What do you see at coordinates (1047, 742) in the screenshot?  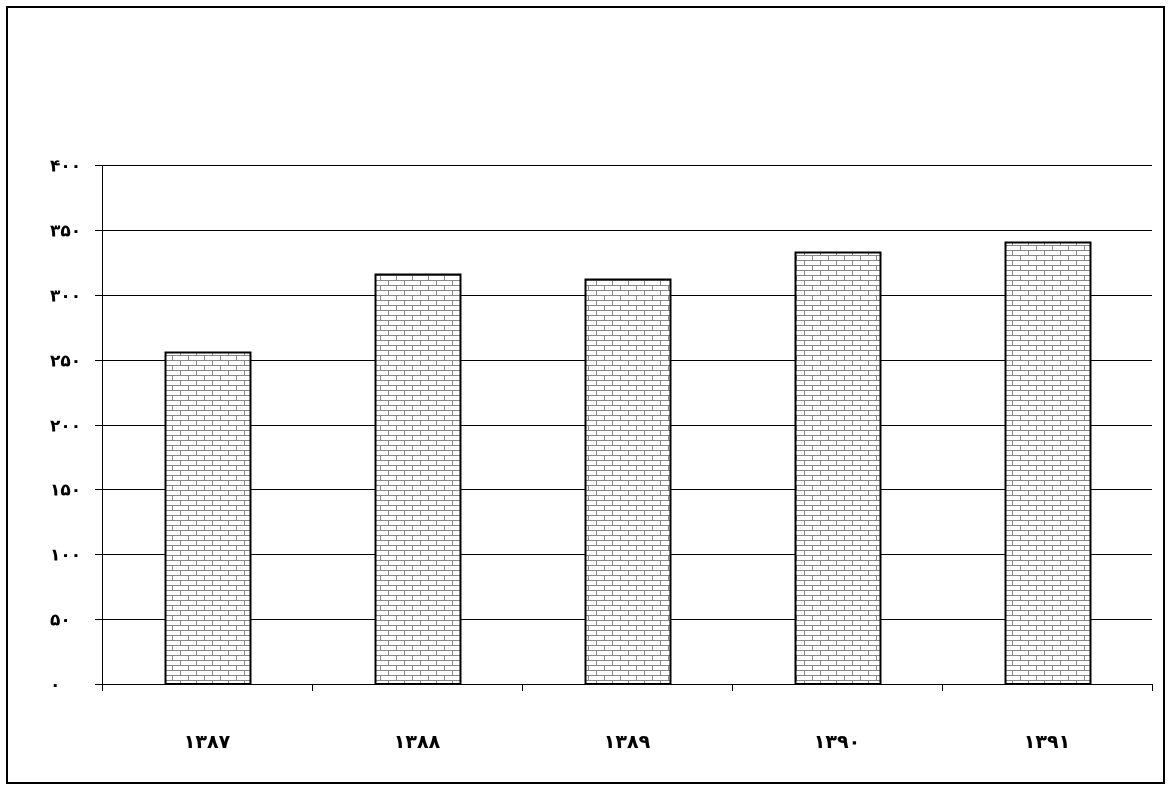 I see `x-tick-label: ۱۳۹۱` at bounding box center [1047, 742].